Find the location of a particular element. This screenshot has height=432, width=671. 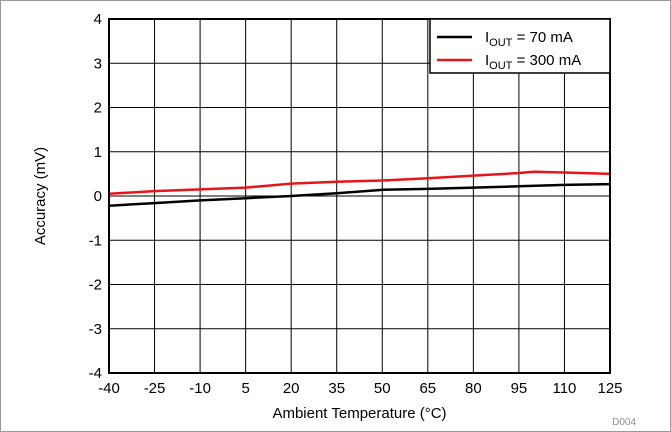

x-tick-label: 125 is located at coordinates (609, 388).